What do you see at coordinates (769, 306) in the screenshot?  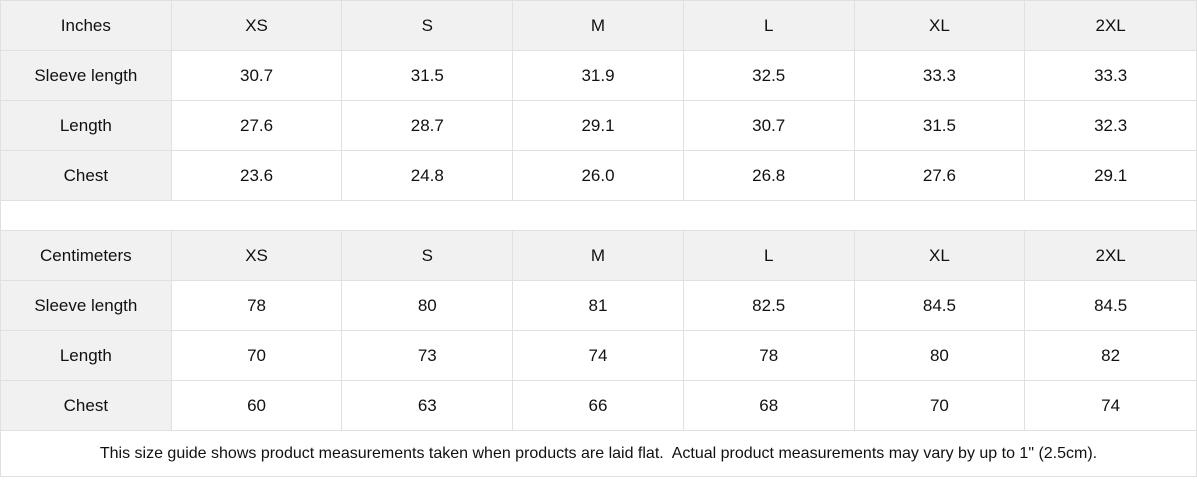 I see `value-cell: 82.5` at bounding box center [769, 306].